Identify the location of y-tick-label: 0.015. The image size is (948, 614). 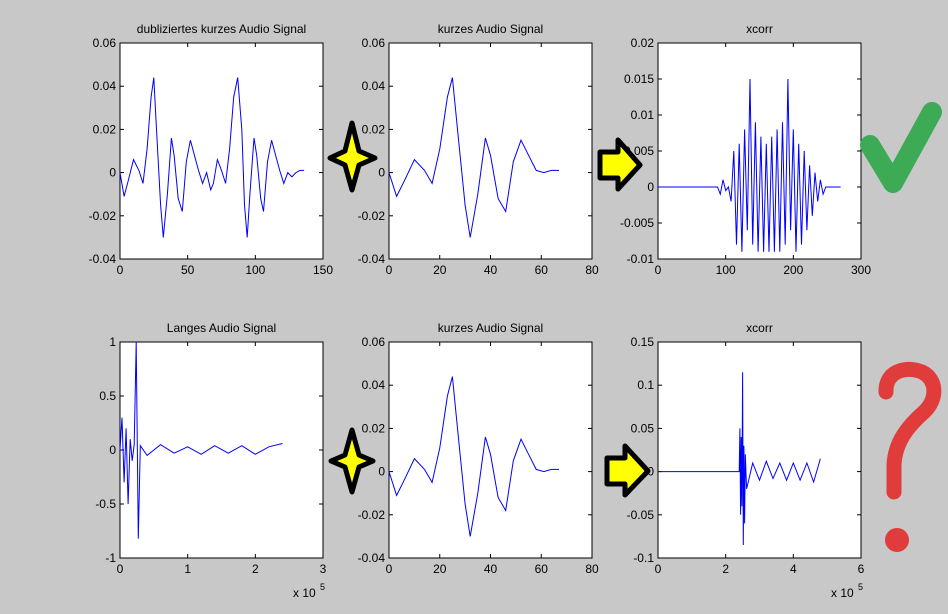
(639, 79).